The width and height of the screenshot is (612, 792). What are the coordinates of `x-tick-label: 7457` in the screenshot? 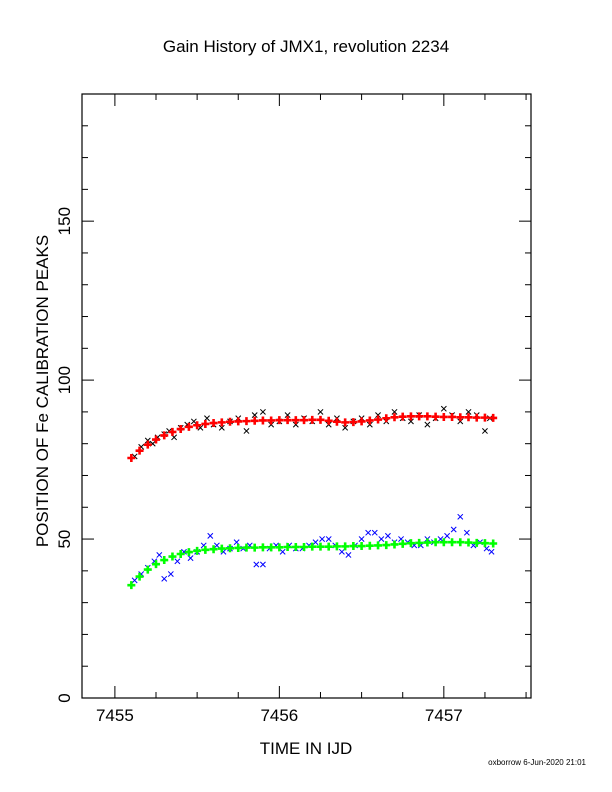 It's located at (444, 715).